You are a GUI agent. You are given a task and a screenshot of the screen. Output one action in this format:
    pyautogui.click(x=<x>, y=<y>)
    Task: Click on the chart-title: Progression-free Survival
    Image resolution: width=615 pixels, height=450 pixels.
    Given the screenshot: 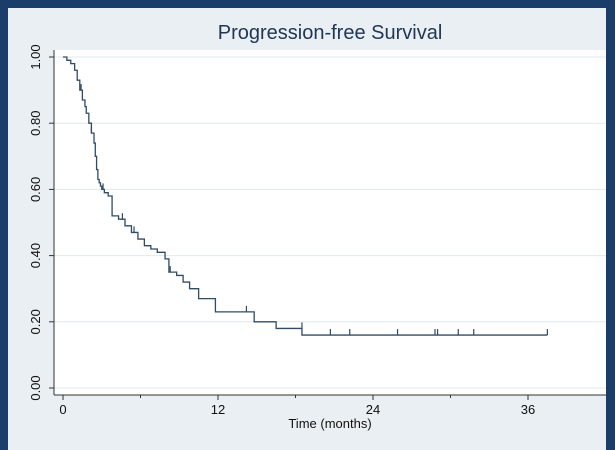 What is the action you would take?
    pyautogui.click(x=330, y=33)
    